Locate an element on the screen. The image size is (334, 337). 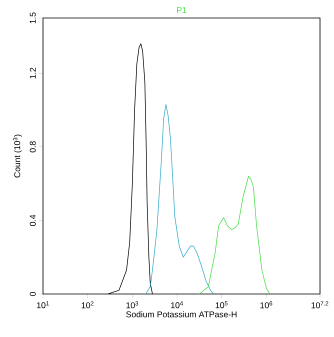
y-tick-label: 0.8 is located at coordinates (33, 146).